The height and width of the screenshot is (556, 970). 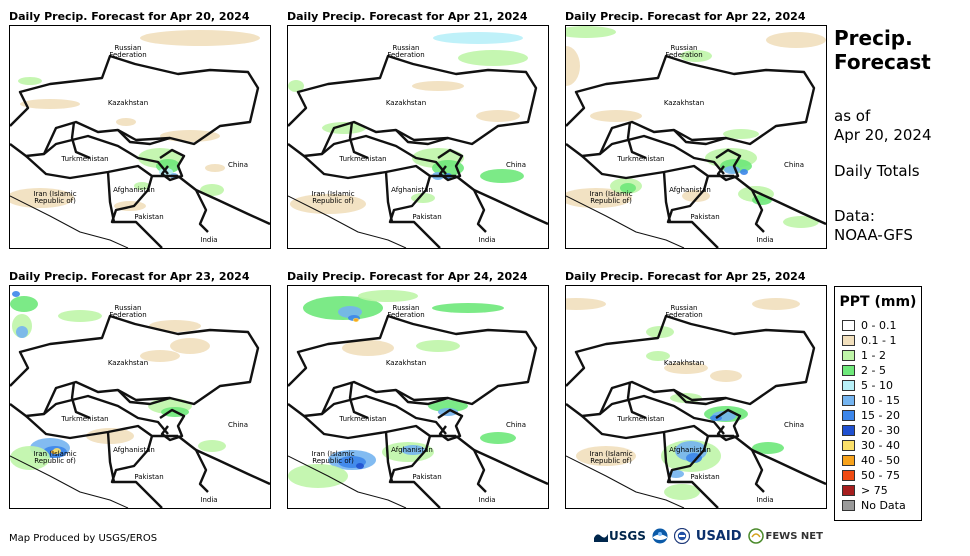 What do you see at coordinates (620, 536) in the screenshot?
I see `usgs-logo: USGS` at bounding box center [620, 536].